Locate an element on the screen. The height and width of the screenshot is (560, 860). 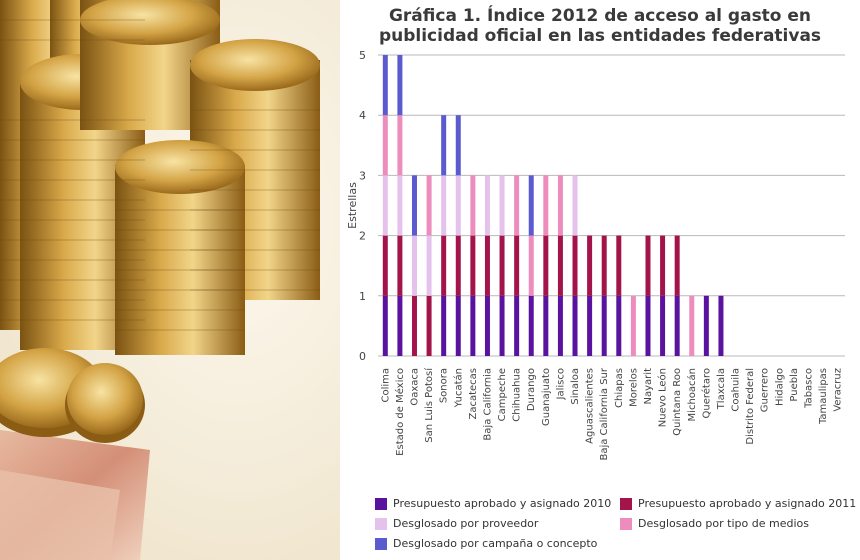
legend-item-campana: Desglosado por campaña o concepto is located at coordinates (486, 543).